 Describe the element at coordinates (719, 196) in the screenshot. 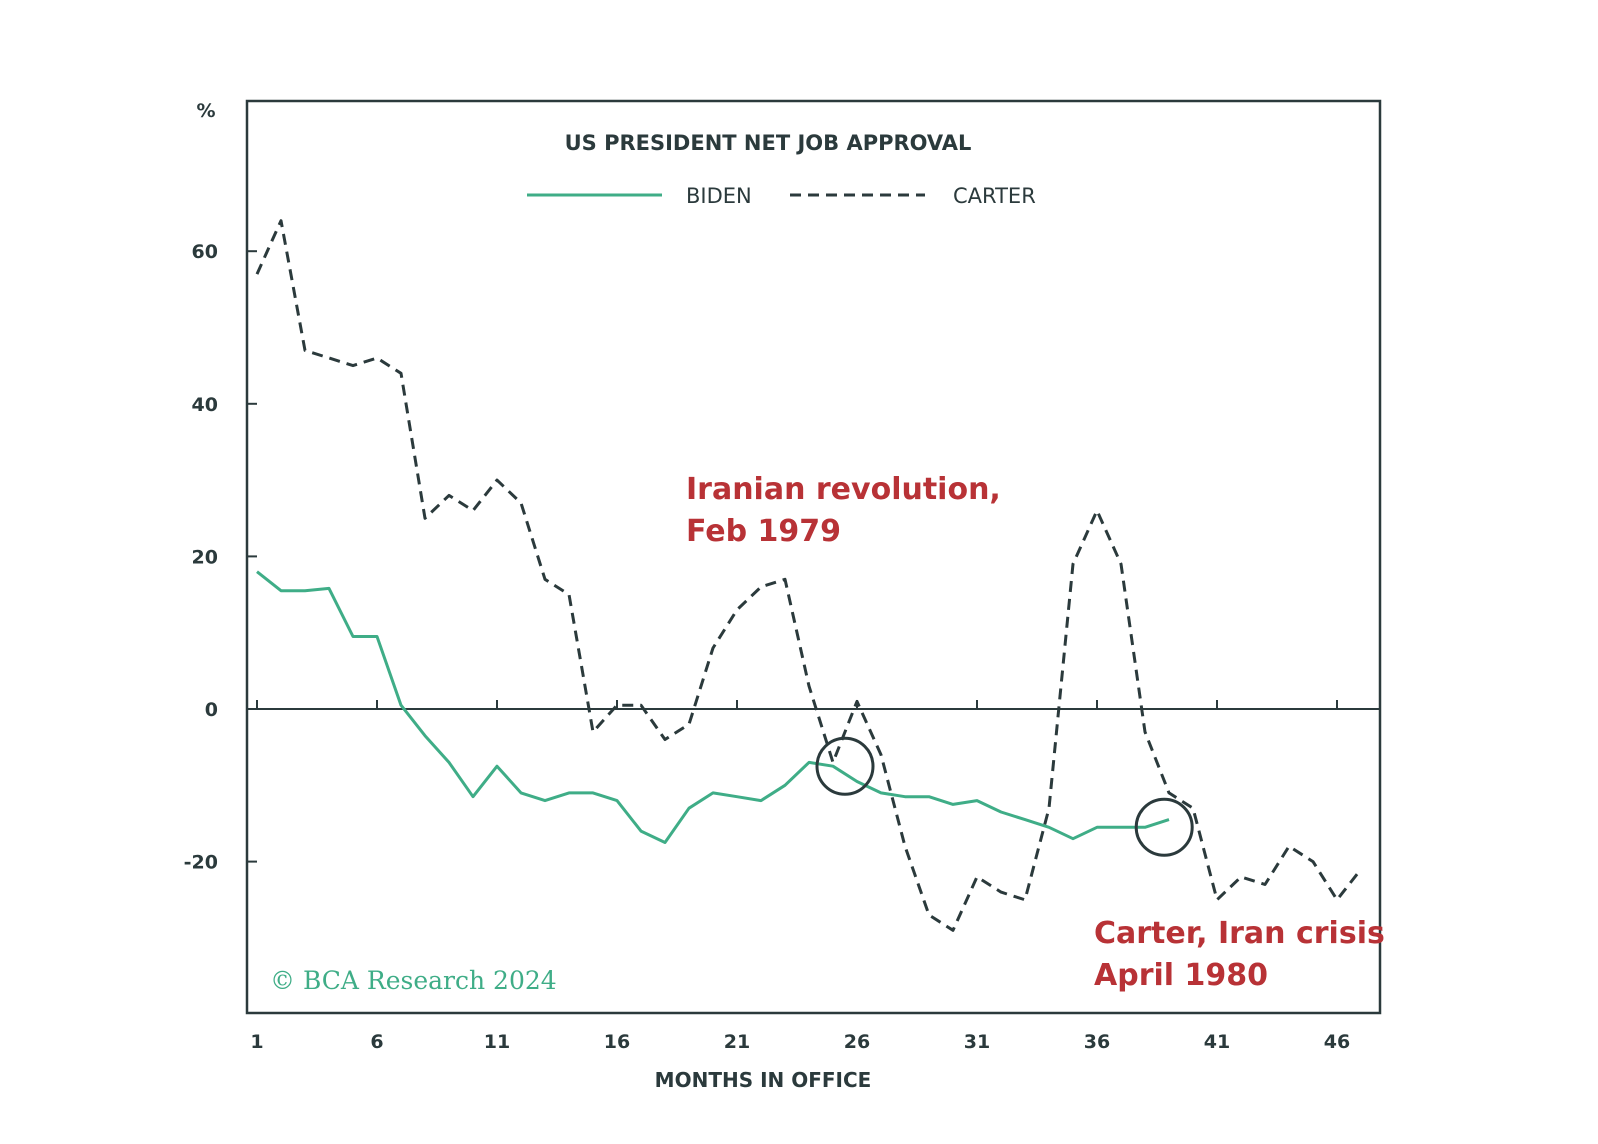

I see `legend-label-biden: BIDEN` at that location.